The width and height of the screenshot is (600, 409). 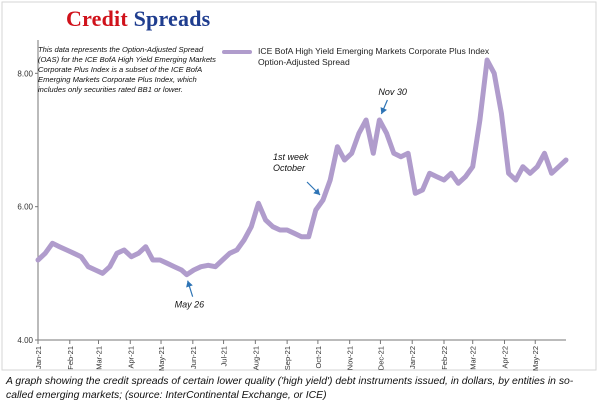 What do you see at coordinates (392, 92) in the screenshot?
I see `annotation-nov-30: Nov 30` at bounding box center [392, 92].